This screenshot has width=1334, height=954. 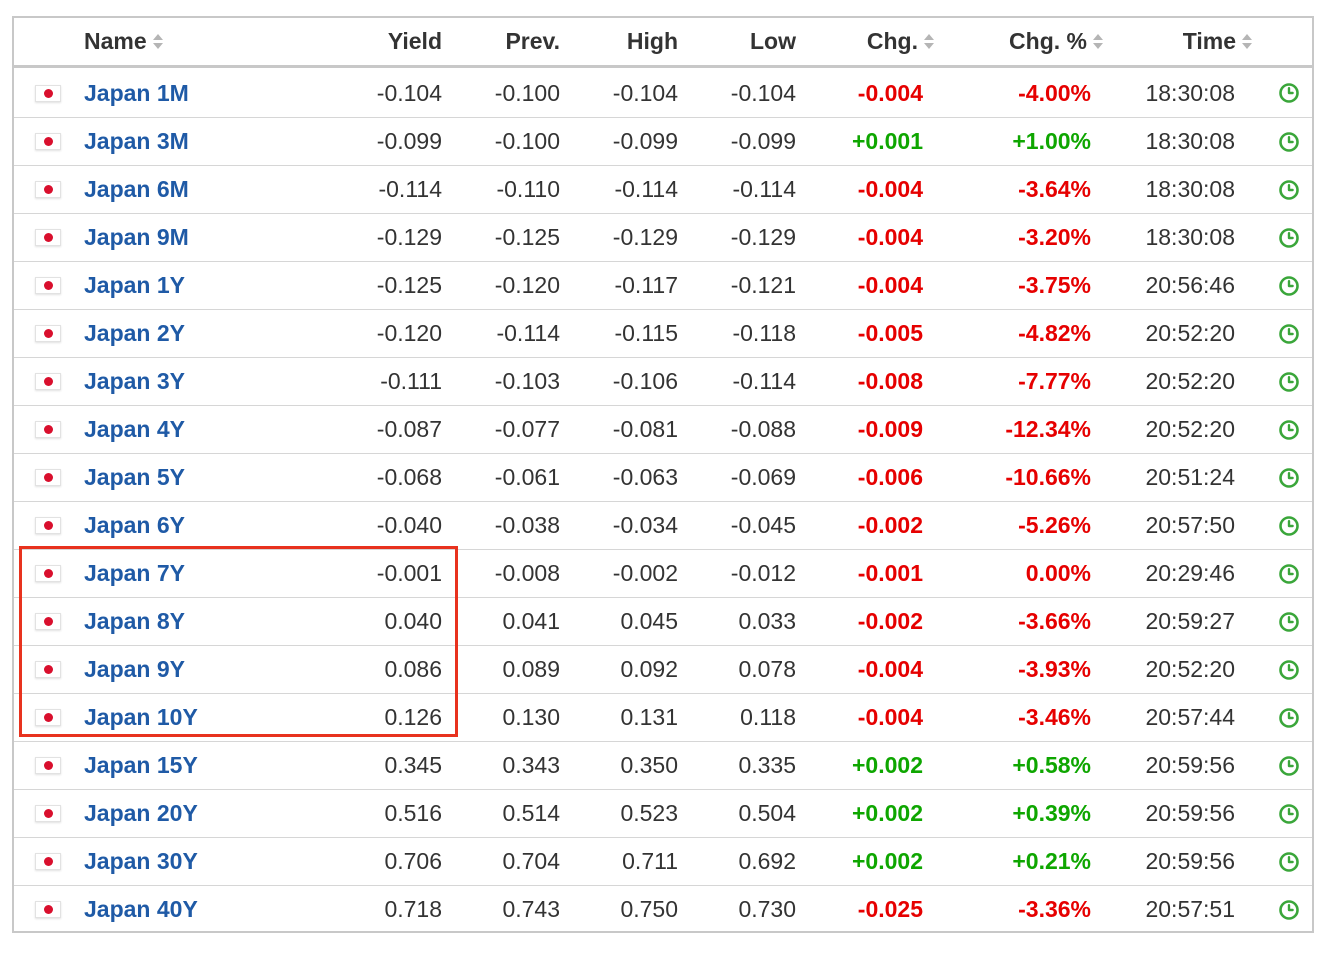 What do you see at coordinates (141, 813) in the screenshot?
I see `bond-name-link: Japan 20Y` at bounding box center [141, 813].